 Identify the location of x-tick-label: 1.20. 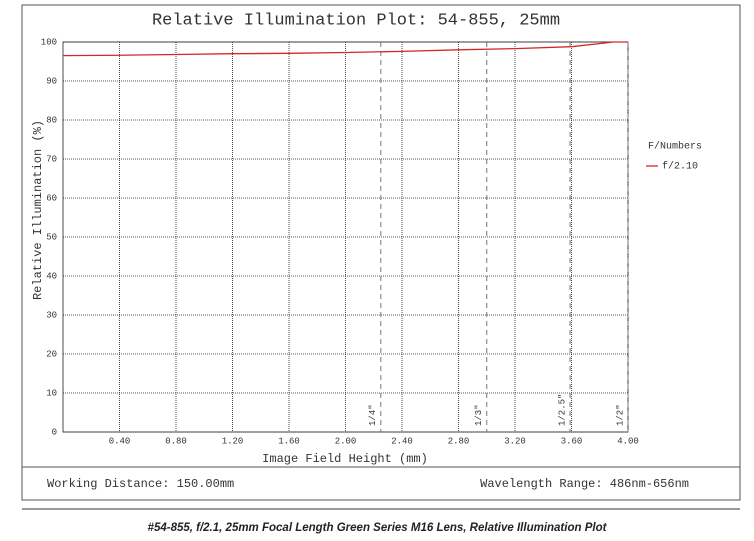
(233, 441).